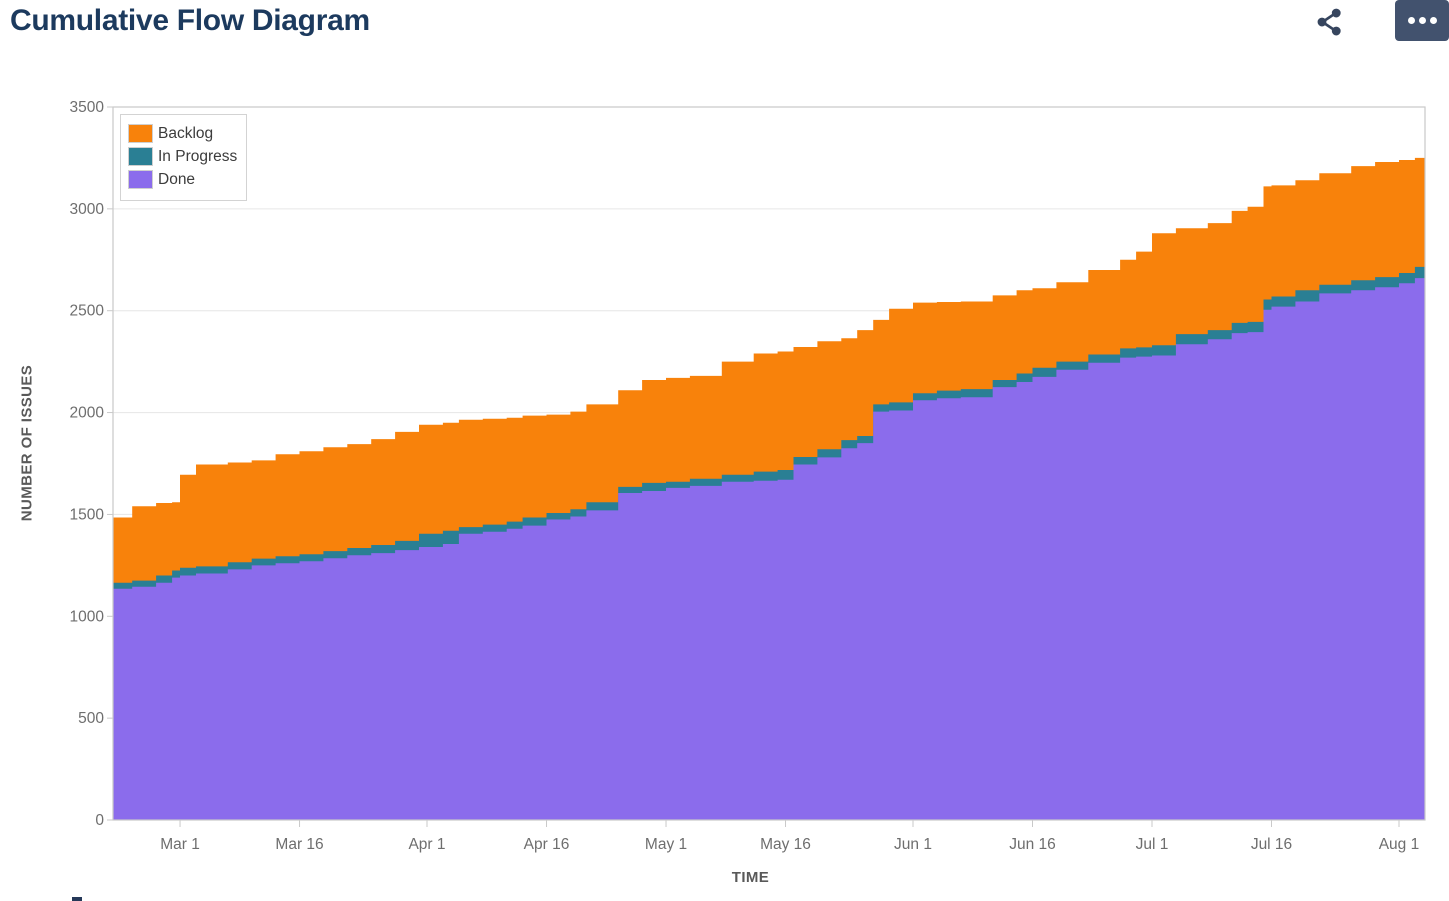 This screenshot has width=1449, height=901. What do you see at coordinates (27, 443) in the screenshot?
I see `y-axis-title: NUMBER OF ISSUES` at bounding box center [27, 443].